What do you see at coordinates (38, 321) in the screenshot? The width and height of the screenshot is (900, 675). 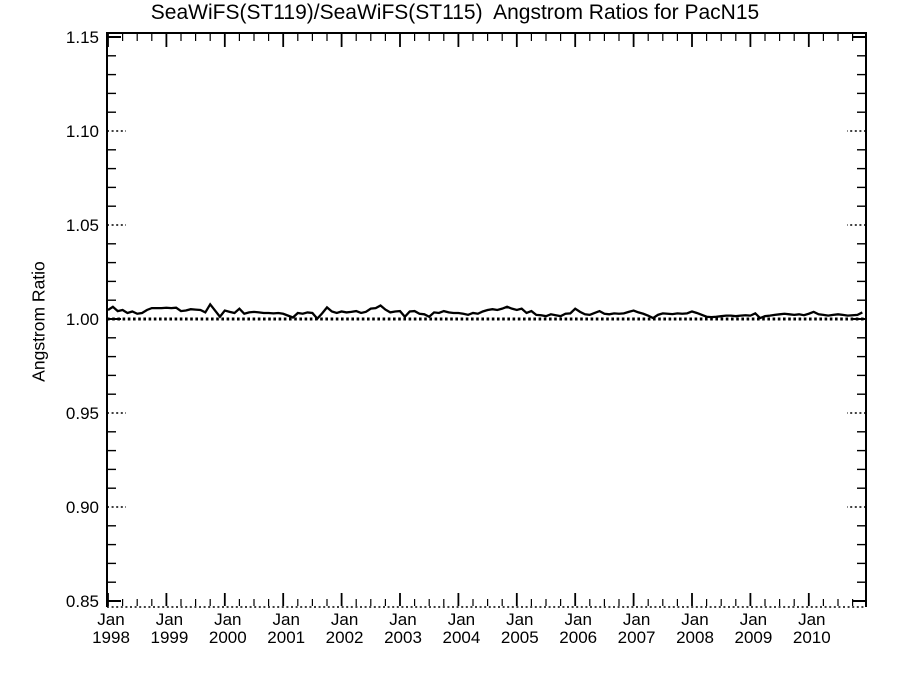 I see `y-axis-title: Angstrom Ratio` at bounding box center [38, 321].